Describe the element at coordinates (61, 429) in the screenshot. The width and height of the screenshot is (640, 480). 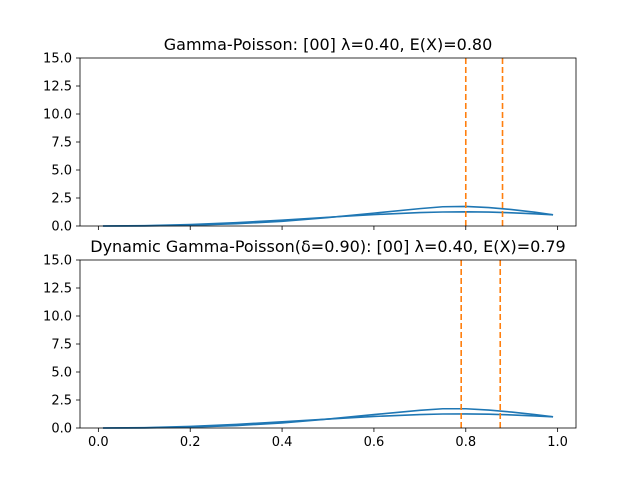
I see `bottom-y-tick-label: 0.0` at that location.